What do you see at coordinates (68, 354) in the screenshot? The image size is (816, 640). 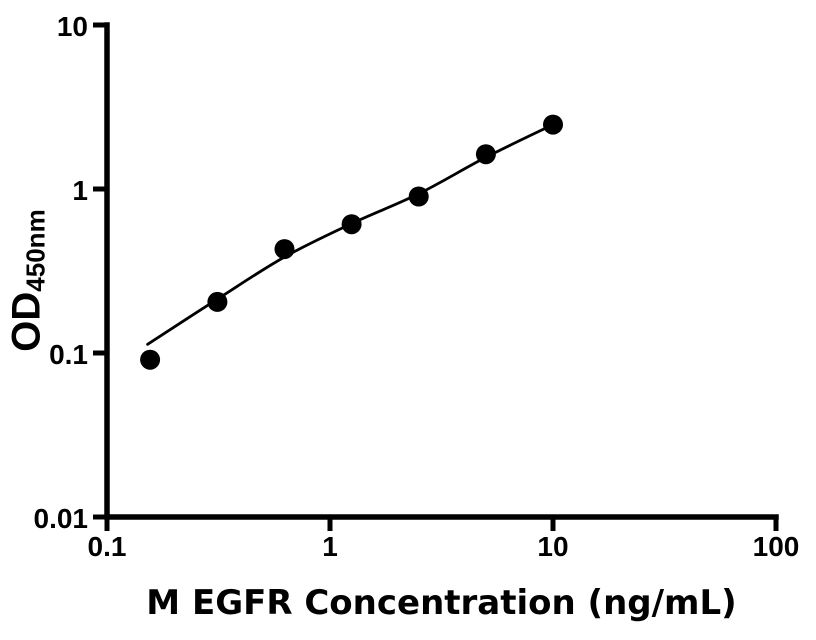 I see `y-tick-label: 0.1` at bounding box center [68, 354].